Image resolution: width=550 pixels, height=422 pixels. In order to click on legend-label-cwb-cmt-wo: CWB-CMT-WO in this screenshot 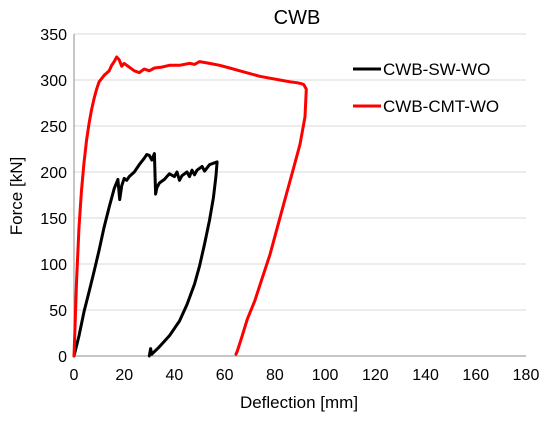, I will do `click(441, 106)`.